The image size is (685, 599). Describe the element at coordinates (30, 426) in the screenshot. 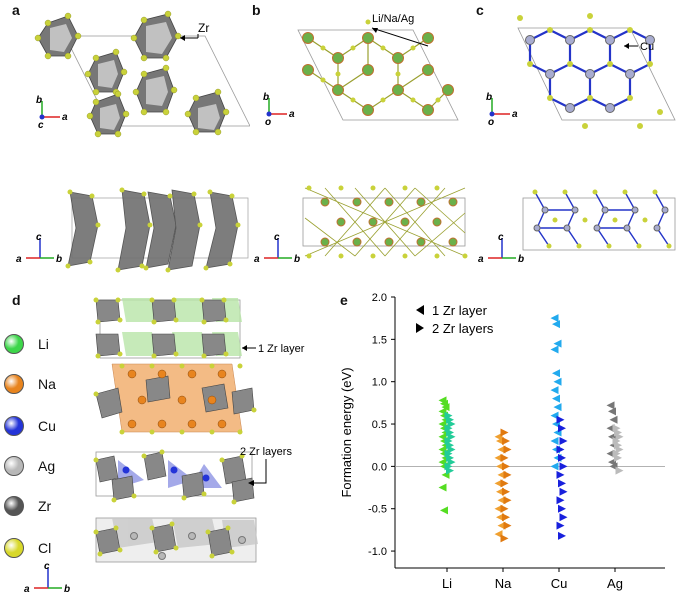

I see `legend-item-cu: Cu` at that location.